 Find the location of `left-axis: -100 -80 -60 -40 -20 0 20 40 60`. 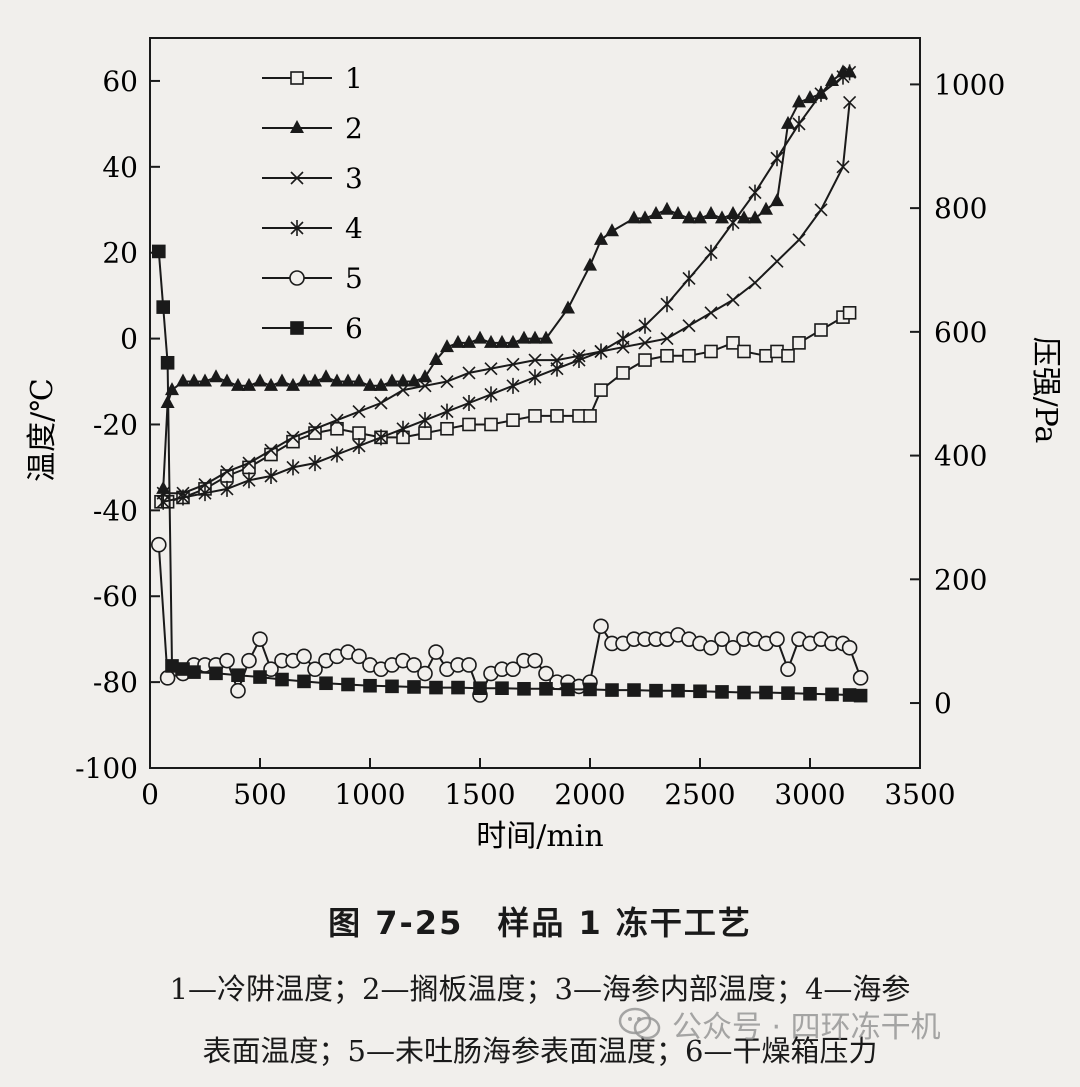

left-axis: -100 -80 -60 -40 -20 0 20 40 60 is located at coordinates (117, 425).